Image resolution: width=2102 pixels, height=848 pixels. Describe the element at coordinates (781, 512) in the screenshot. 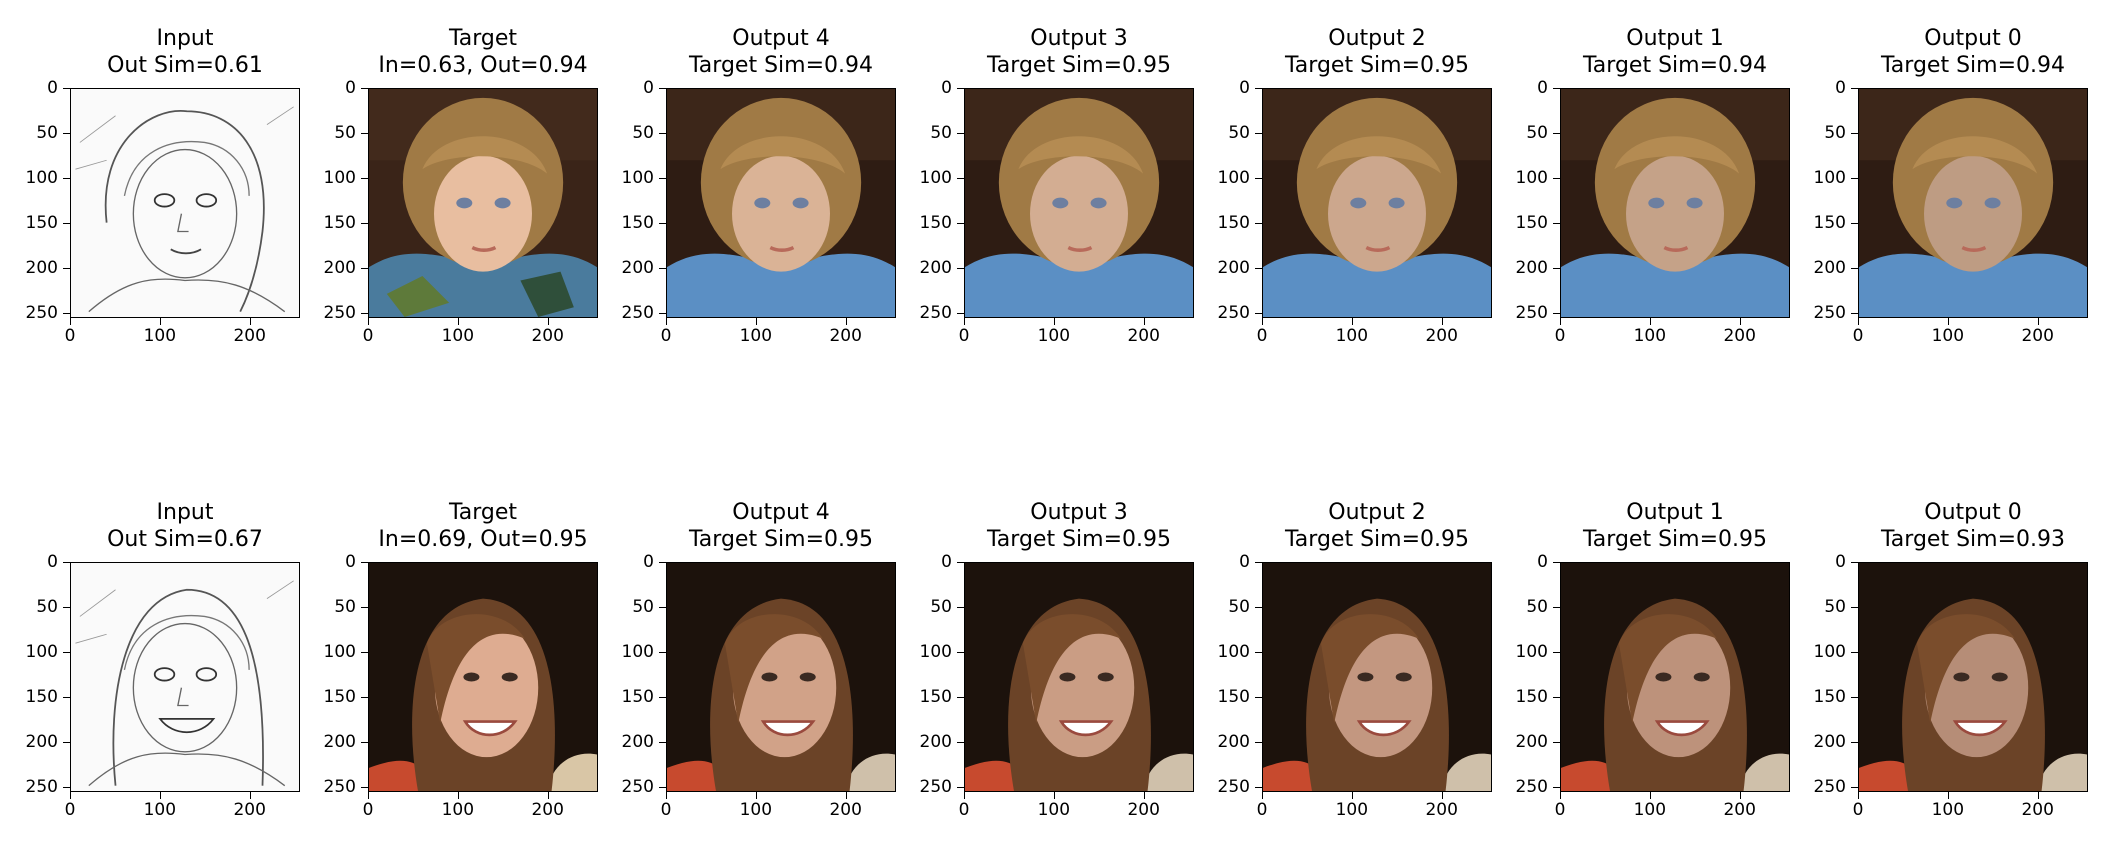

I see `panel-title: Output 4` at that location.